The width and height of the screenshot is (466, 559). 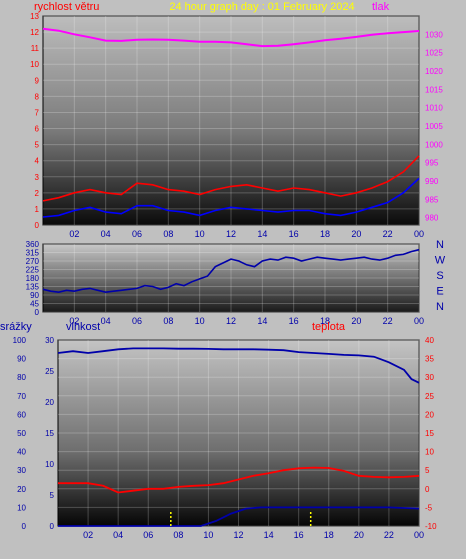 I want to click on humidity-percent-axis-tick-label: 90, so click(x=21, y=359).